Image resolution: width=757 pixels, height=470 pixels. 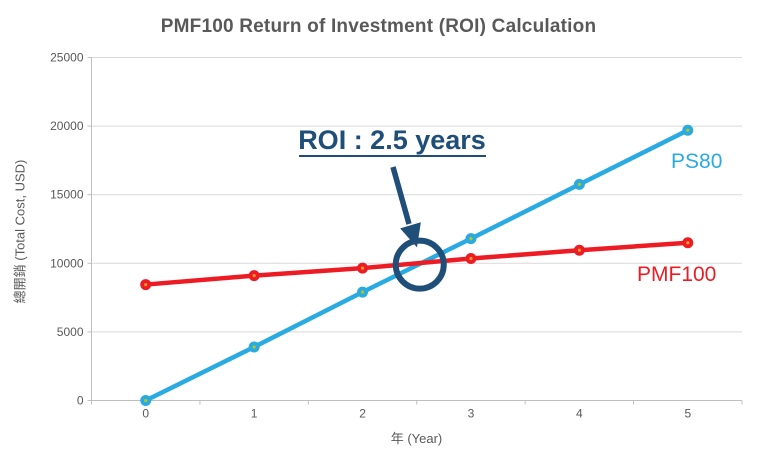 I want to click on series-label-PS80: PS80, so click(x=696, y=161).